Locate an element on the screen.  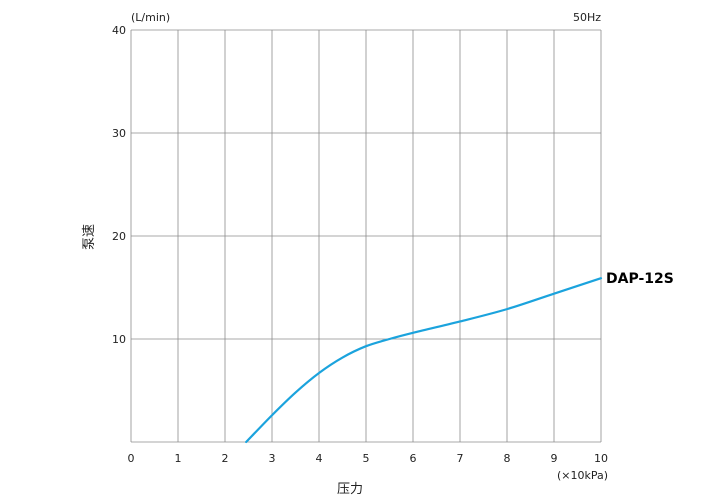
x-tick-label-7: 7 is located at coordinates (460, 458).